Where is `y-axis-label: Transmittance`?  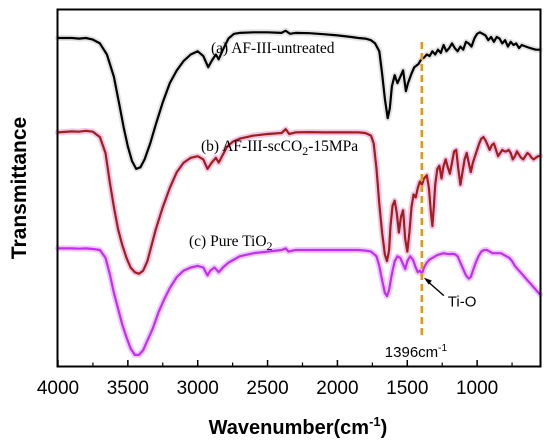 y-axis-label: Transmittance is located at coordinates (19, 188).